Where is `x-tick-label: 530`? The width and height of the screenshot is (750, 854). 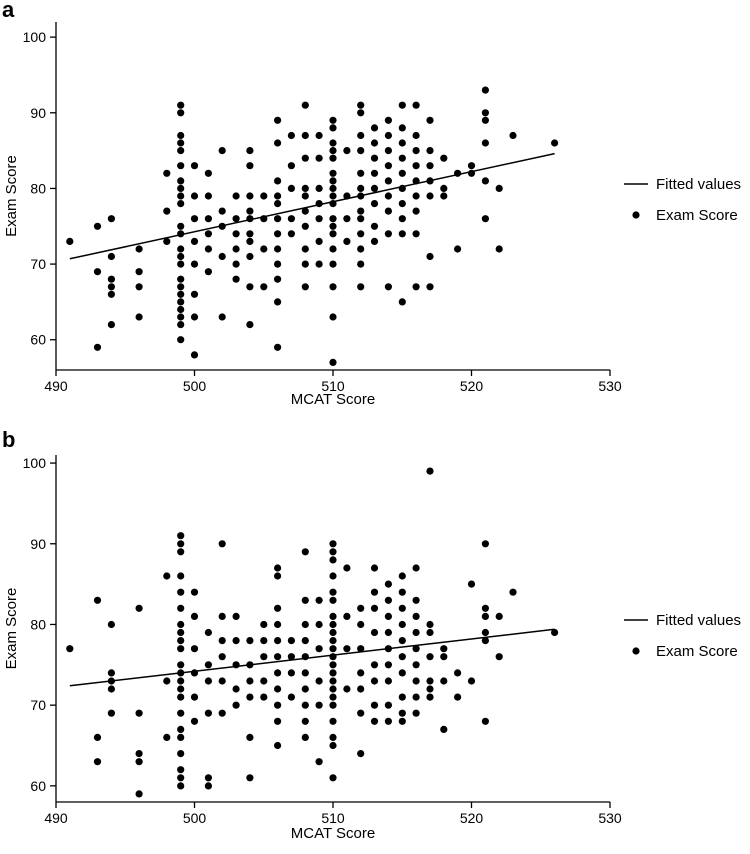
x-tick-label: 530 is located at coordinates (610, 386).